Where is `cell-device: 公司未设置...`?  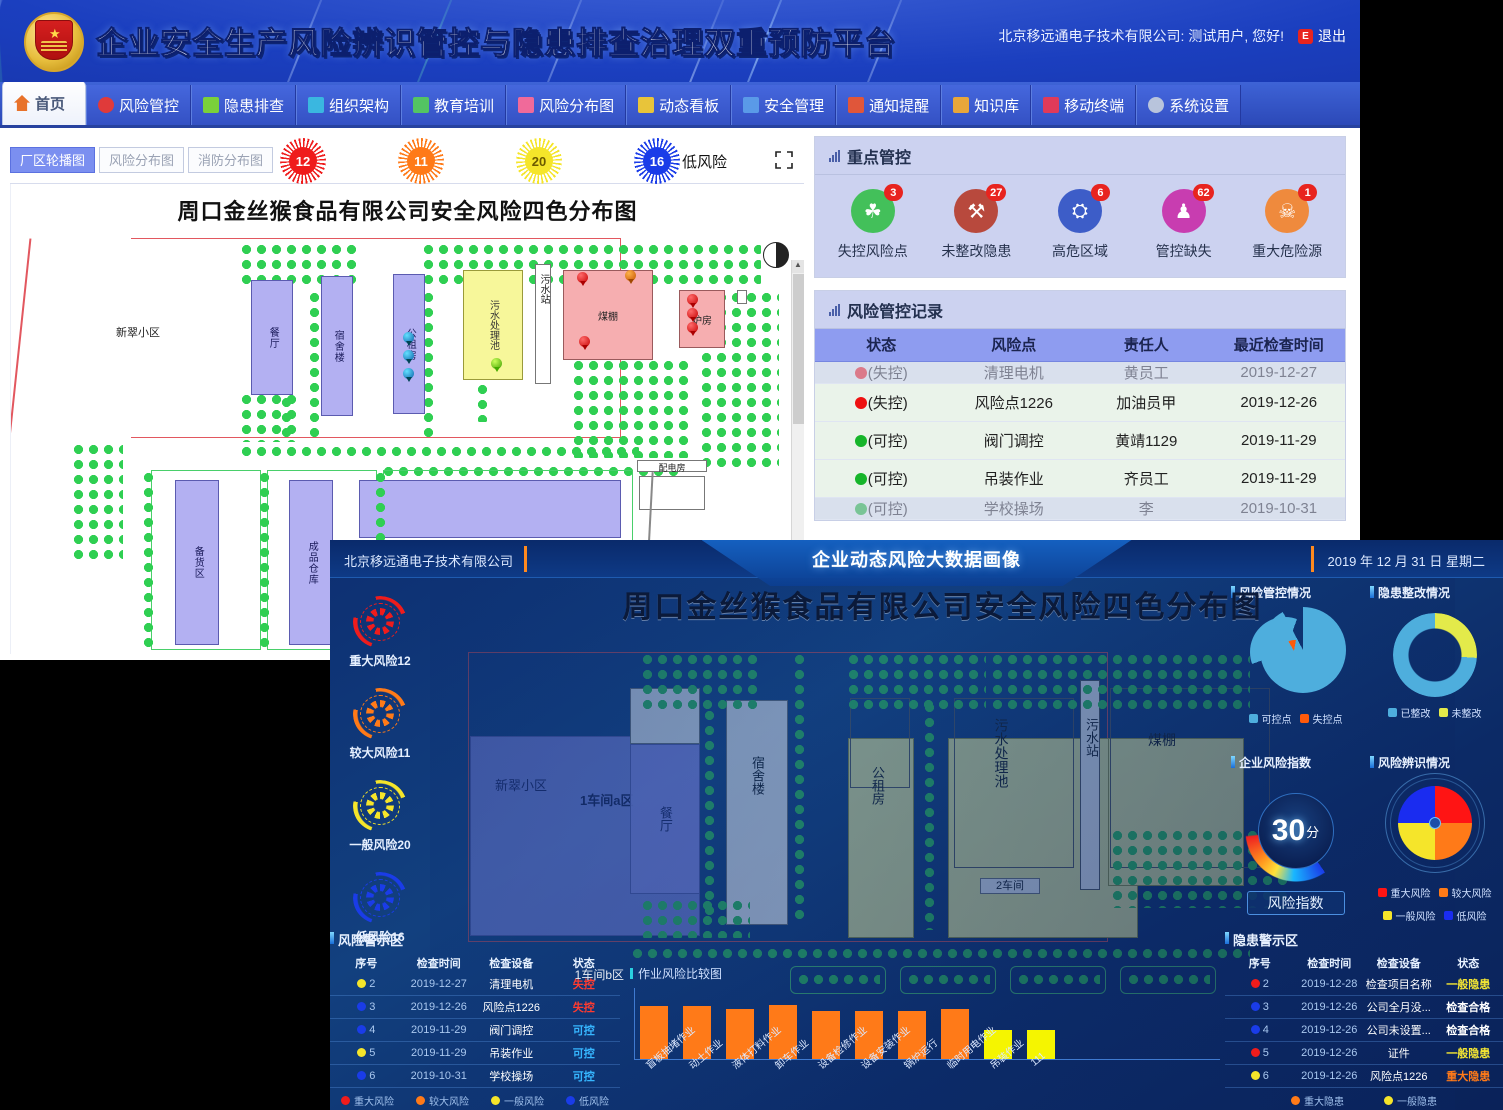
cell-device: 公司未设置... is located at coordinates (1399, 1030).